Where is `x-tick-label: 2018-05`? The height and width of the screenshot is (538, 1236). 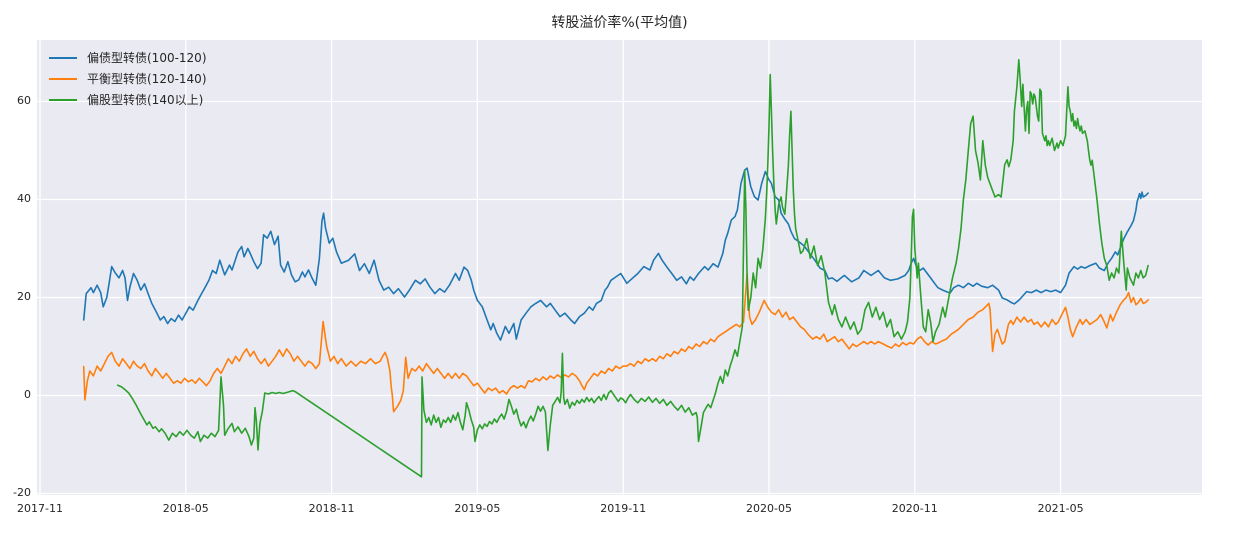 x-tick-label: 2018-05 is located at coordinates (185, 508).